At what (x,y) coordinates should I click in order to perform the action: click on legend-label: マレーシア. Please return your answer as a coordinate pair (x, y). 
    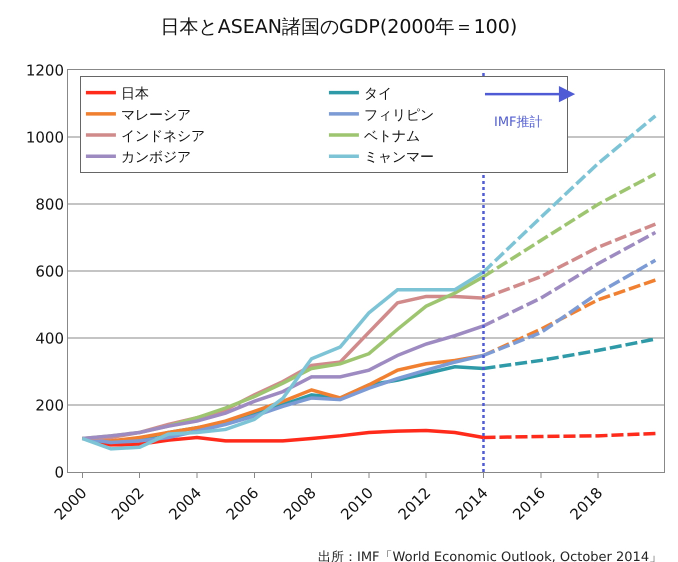
    Looking at the image, I should click on (155, 115).